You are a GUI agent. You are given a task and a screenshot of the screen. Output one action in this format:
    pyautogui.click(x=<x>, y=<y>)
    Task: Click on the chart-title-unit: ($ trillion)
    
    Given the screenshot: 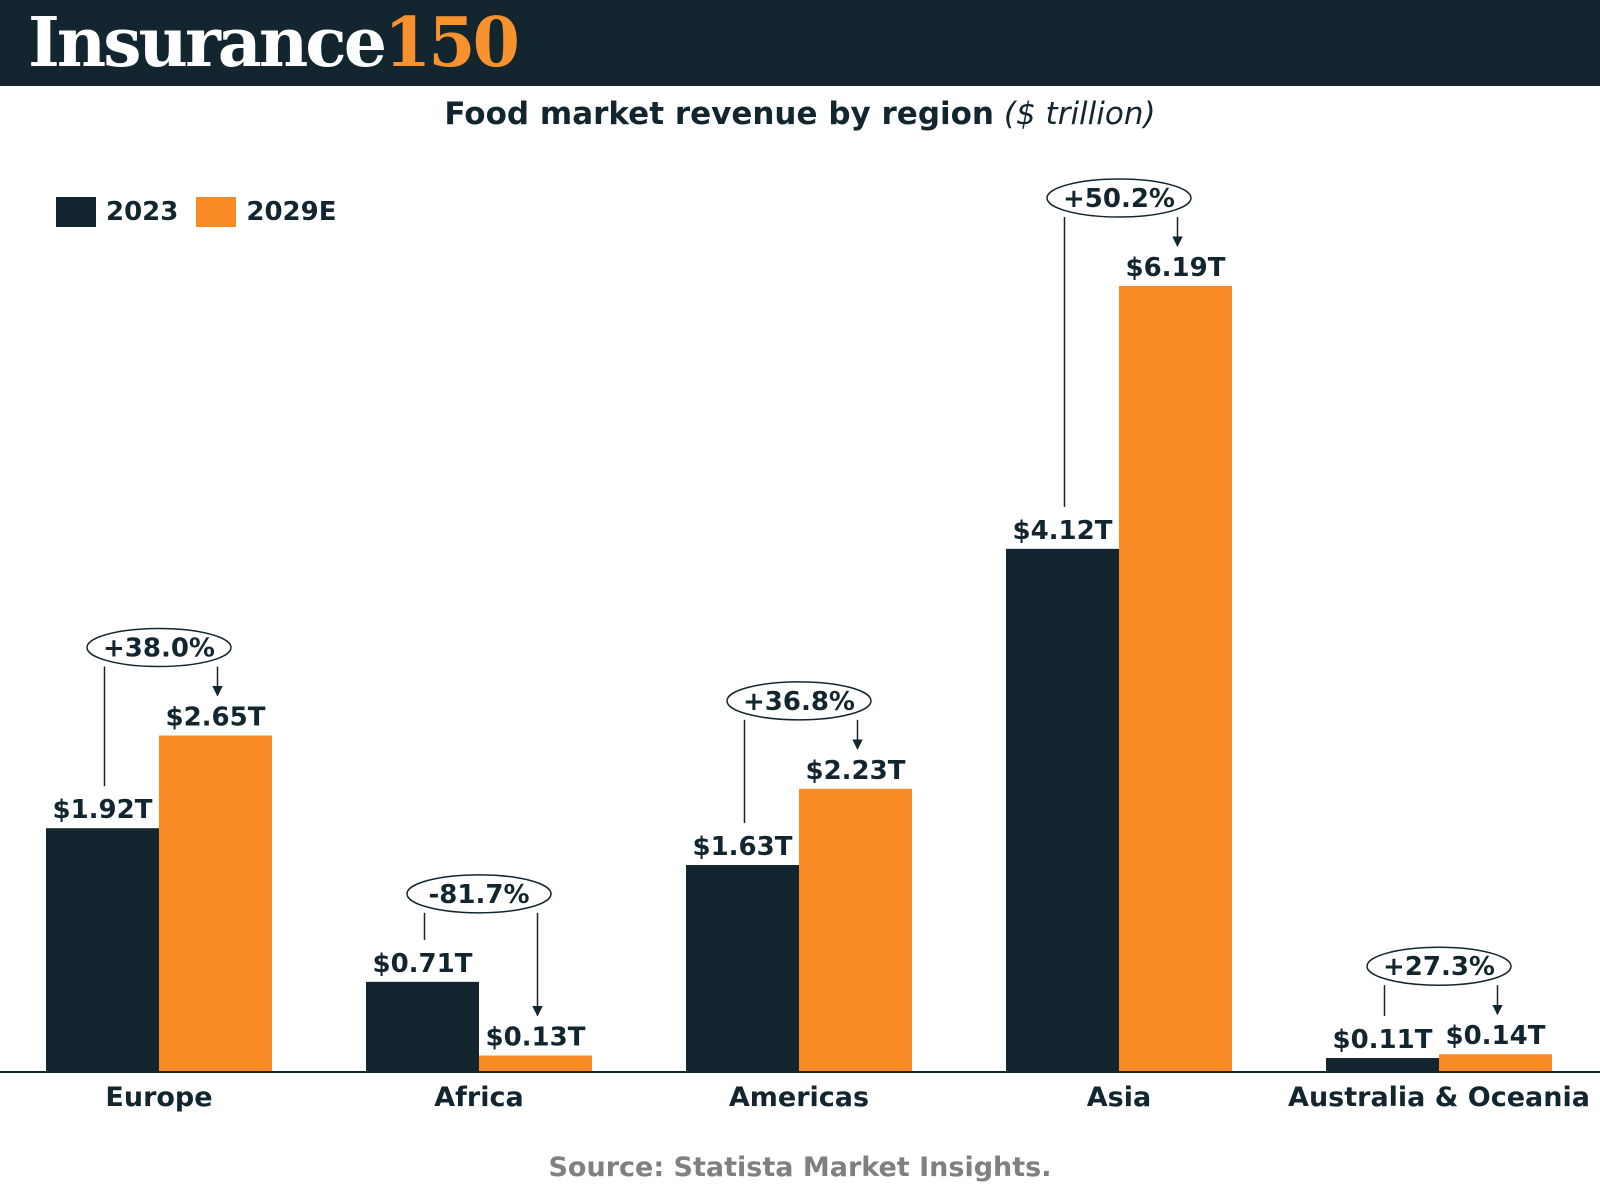 What is the action you would take?
    pyautogui.click(x=1079, y=114)
    